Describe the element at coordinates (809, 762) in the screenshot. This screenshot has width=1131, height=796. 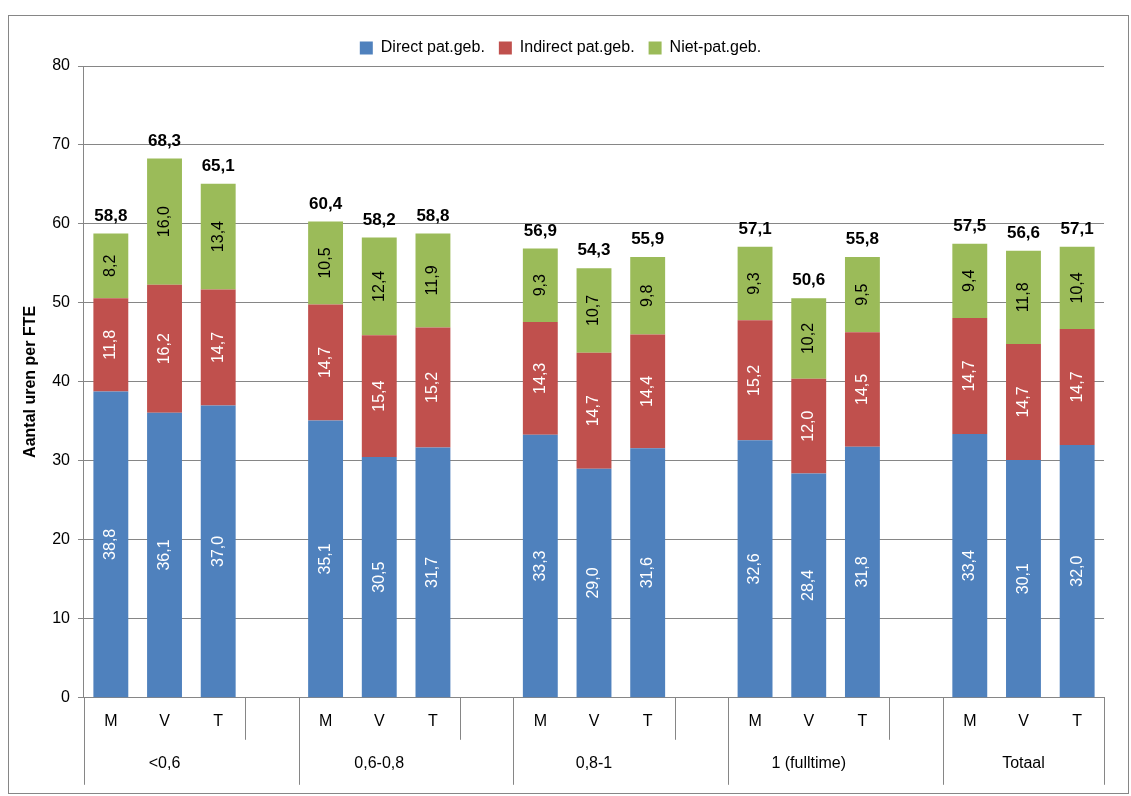
I see `text: 1 (fulltime)` at that location.